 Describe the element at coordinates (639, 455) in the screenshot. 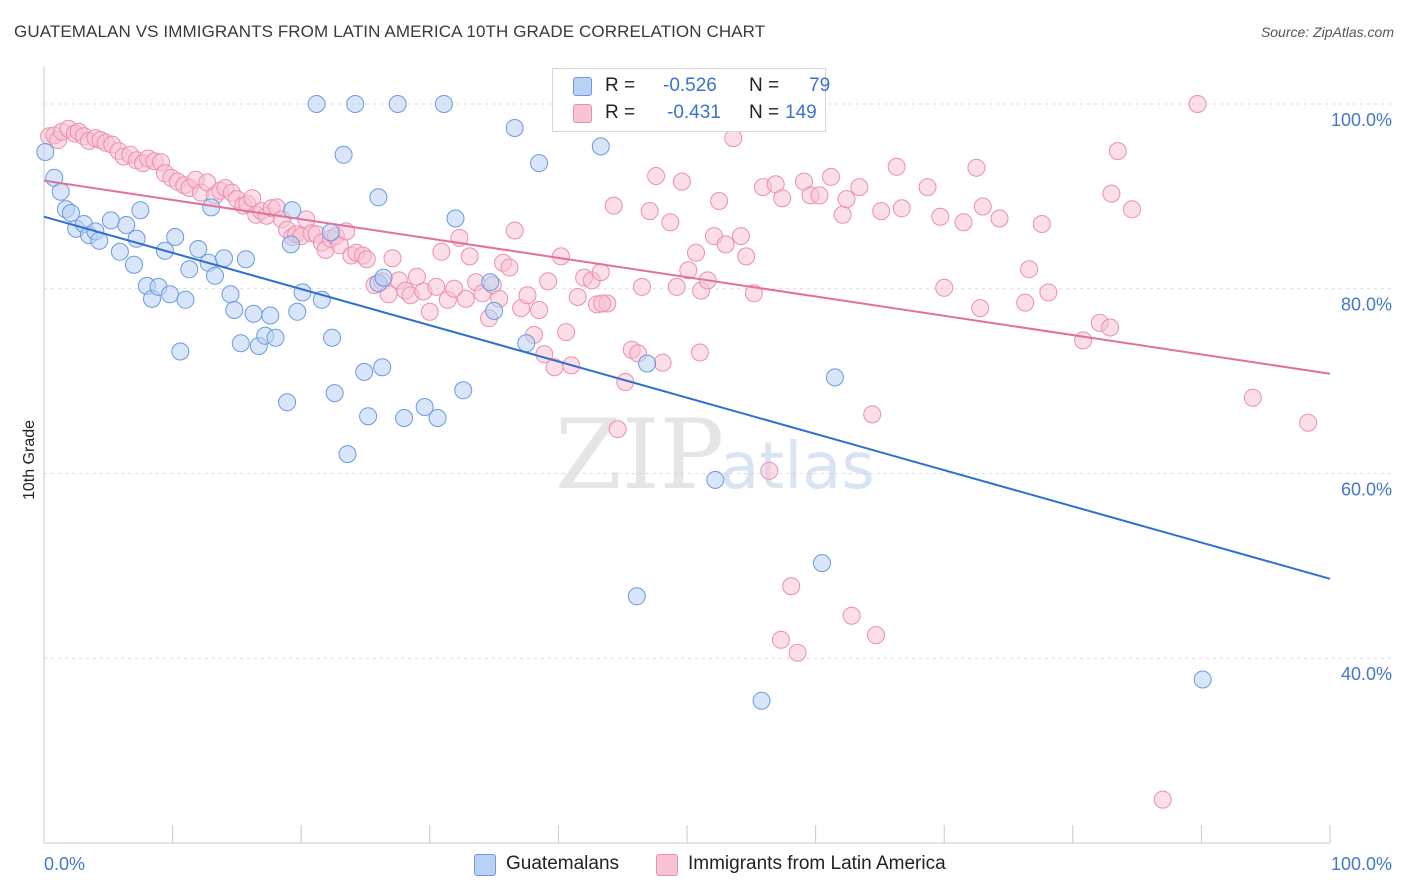

I see `watermark-zip: ZIP` at that location.